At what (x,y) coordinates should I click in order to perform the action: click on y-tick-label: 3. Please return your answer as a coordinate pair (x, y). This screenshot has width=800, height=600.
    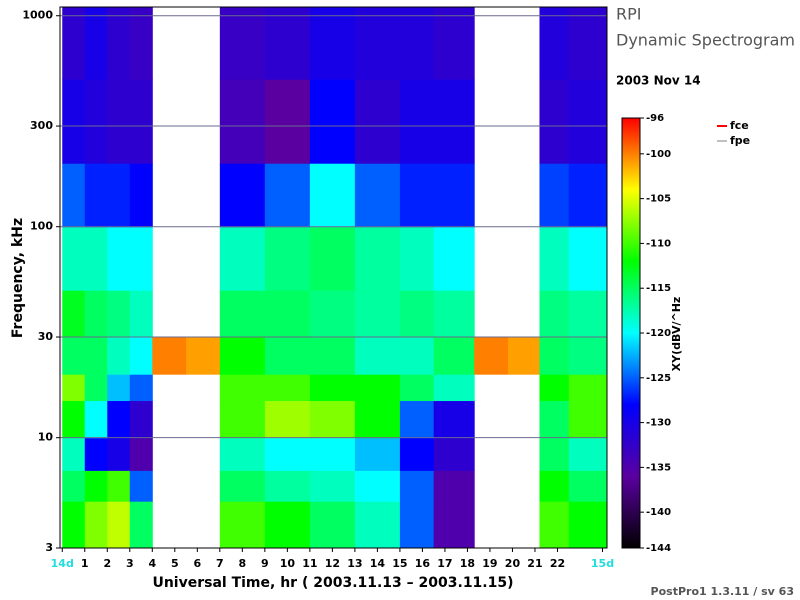
    Looking at the image, I should click on (49, 547).